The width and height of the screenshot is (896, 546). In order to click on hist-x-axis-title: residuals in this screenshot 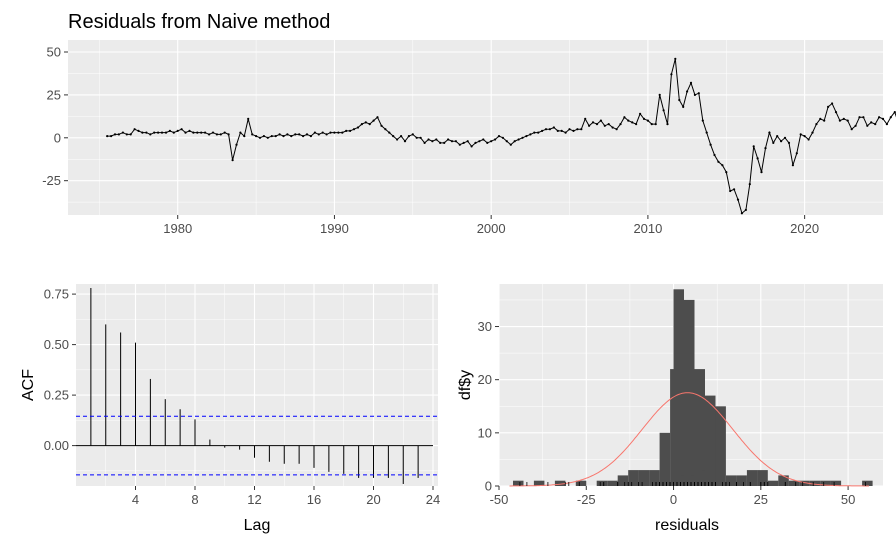, I will do `click(687, 525)`.